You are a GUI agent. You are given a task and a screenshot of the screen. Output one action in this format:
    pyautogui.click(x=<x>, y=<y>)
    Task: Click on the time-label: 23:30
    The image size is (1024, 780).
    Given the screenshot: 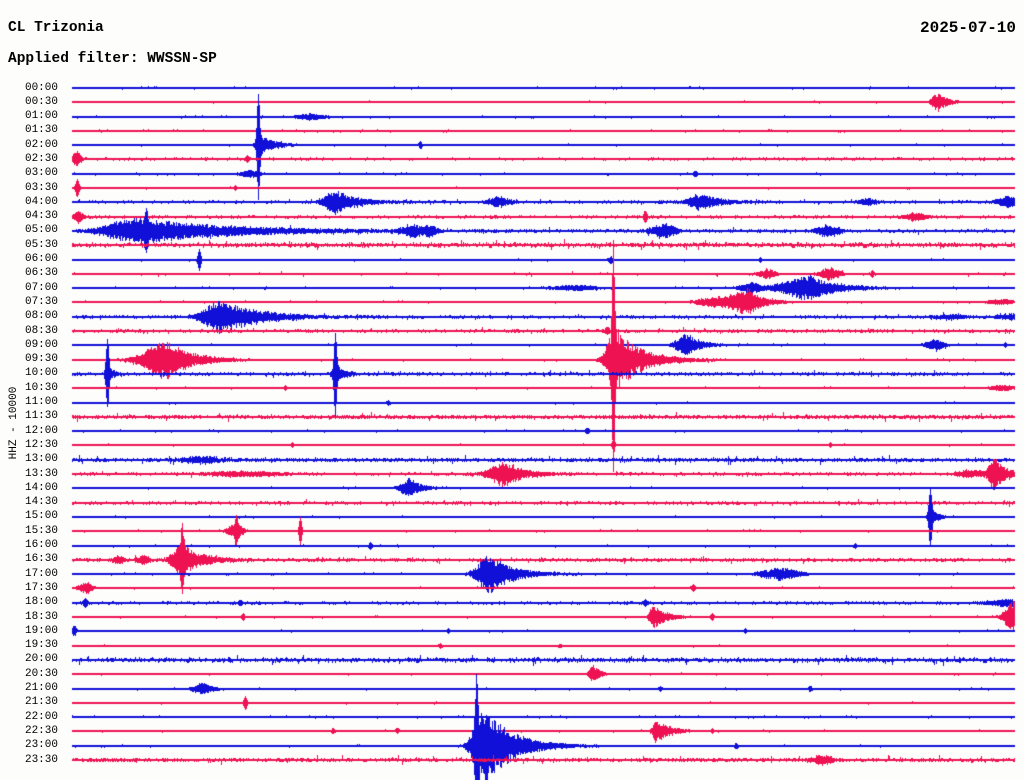 What is the action you would take?
    pyautogui.click(x=41, y=759)
    